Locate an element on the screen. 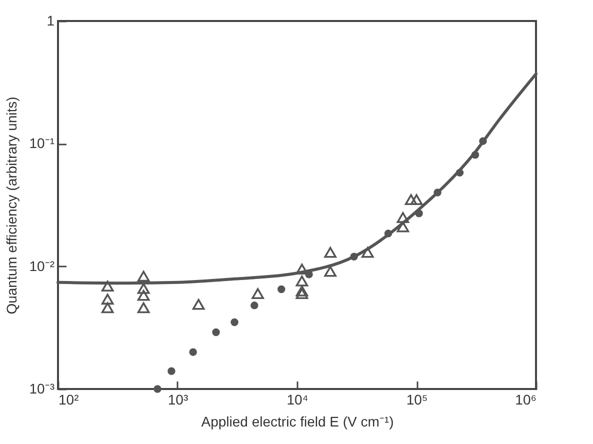 The image size is (593, 444). x-tick-label: 10² is located at coordinates (69, 400).